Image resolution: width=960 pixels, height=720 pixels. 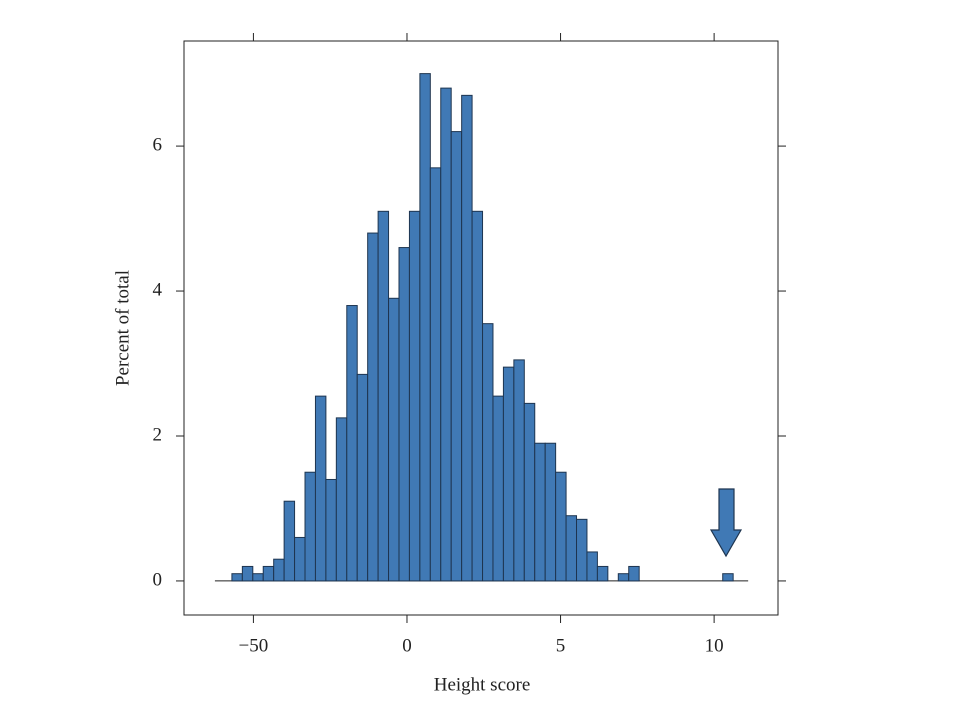 I want to click on y-tick-label: 6, so click(x=158, y=144).